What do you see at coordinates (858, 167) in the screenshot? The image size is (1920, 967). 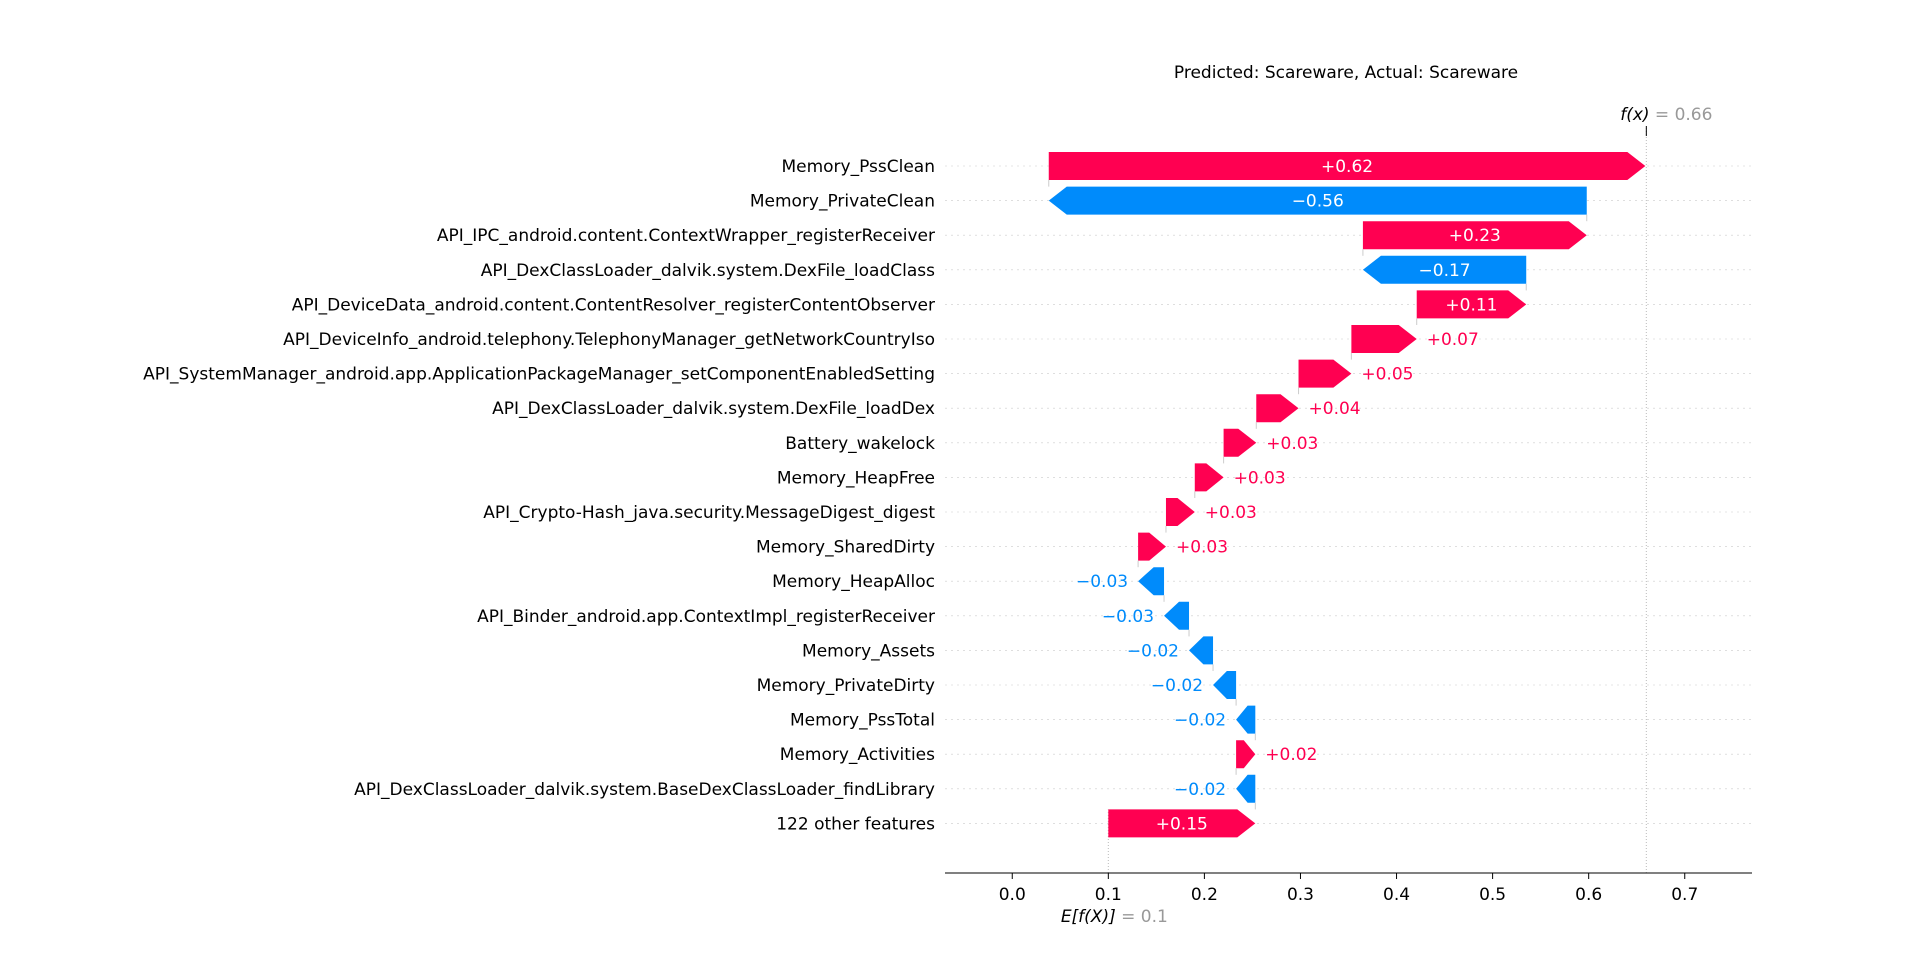 I see `feature-label: Memory_PssClean` at bounding box center [858, 167].